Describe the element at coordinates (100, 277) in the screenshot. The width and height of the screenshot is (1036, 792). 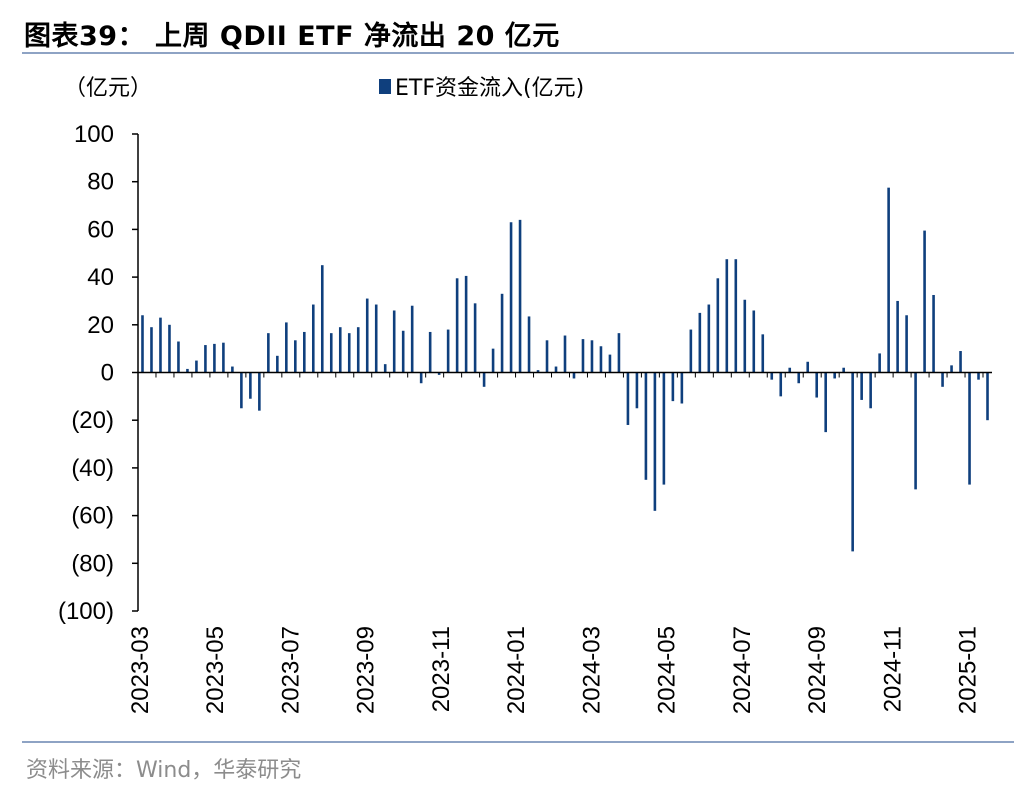
I see `y-tick-label: 40` at that location.